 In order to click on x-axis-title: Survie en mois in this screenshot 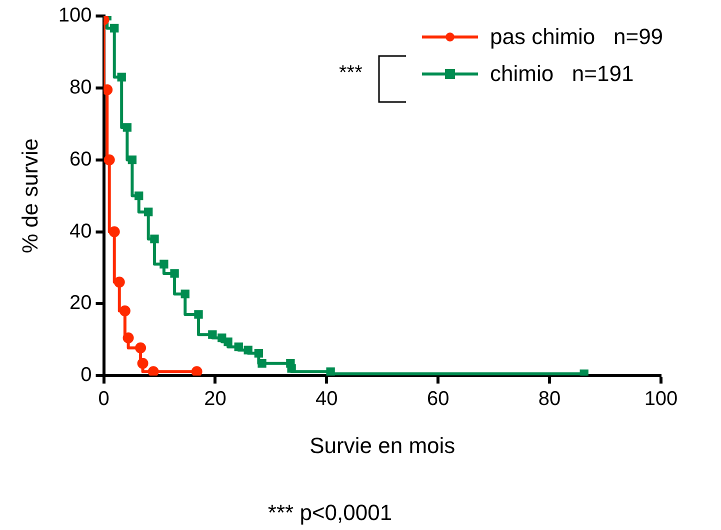, I will do `click(383, 445)`.